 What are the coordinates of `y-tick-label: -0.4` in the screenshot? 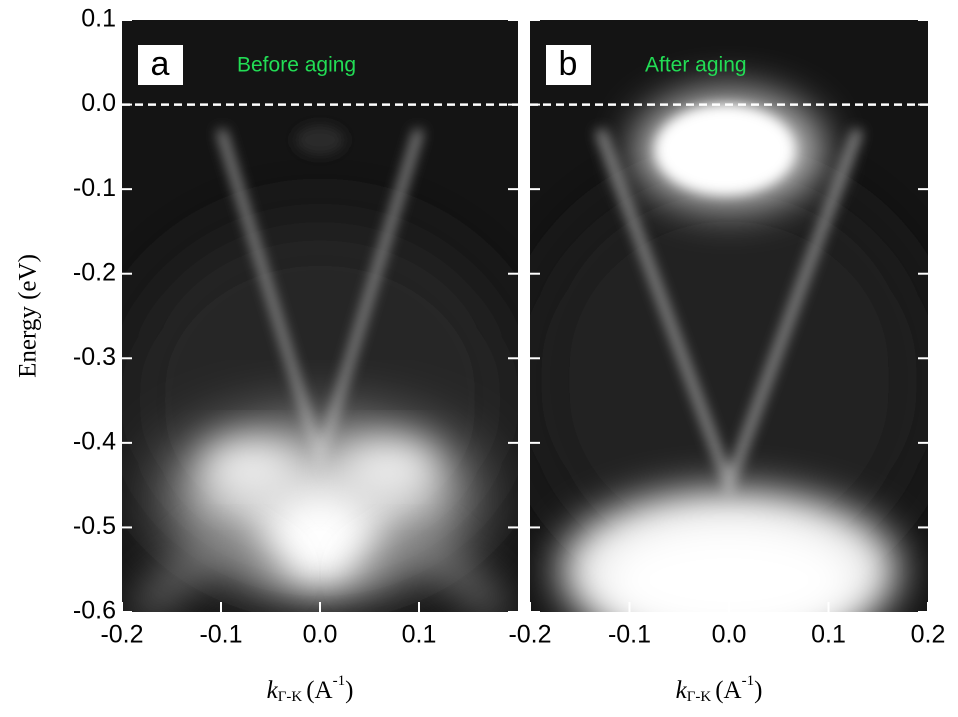 It's located at (94, 441).